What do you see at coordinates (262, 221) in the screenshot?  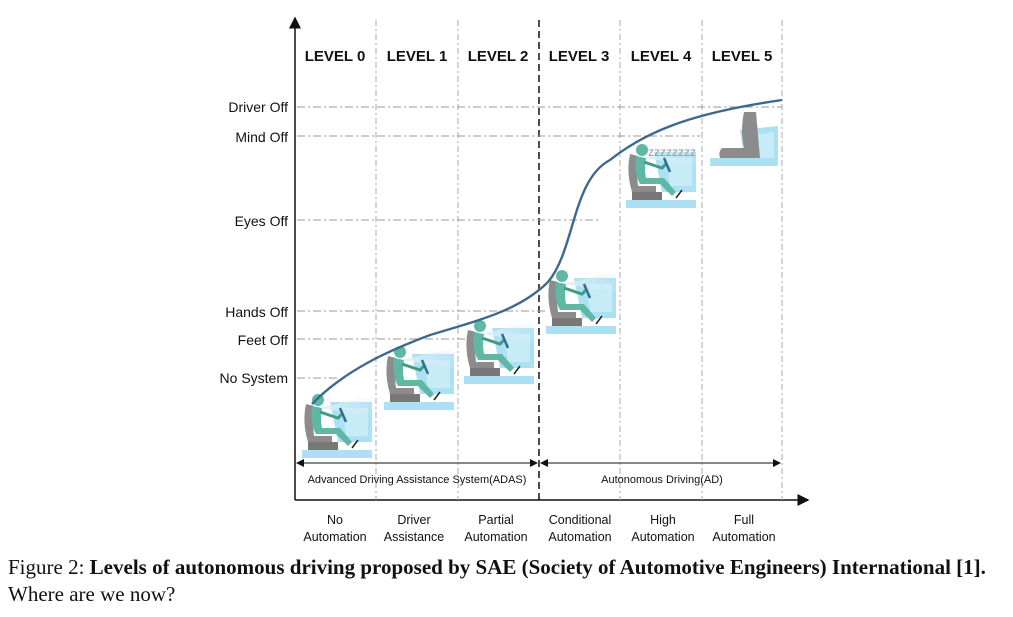 I see `y-label-eyes-off: Eyes Off` at bounding box center [262, 221].